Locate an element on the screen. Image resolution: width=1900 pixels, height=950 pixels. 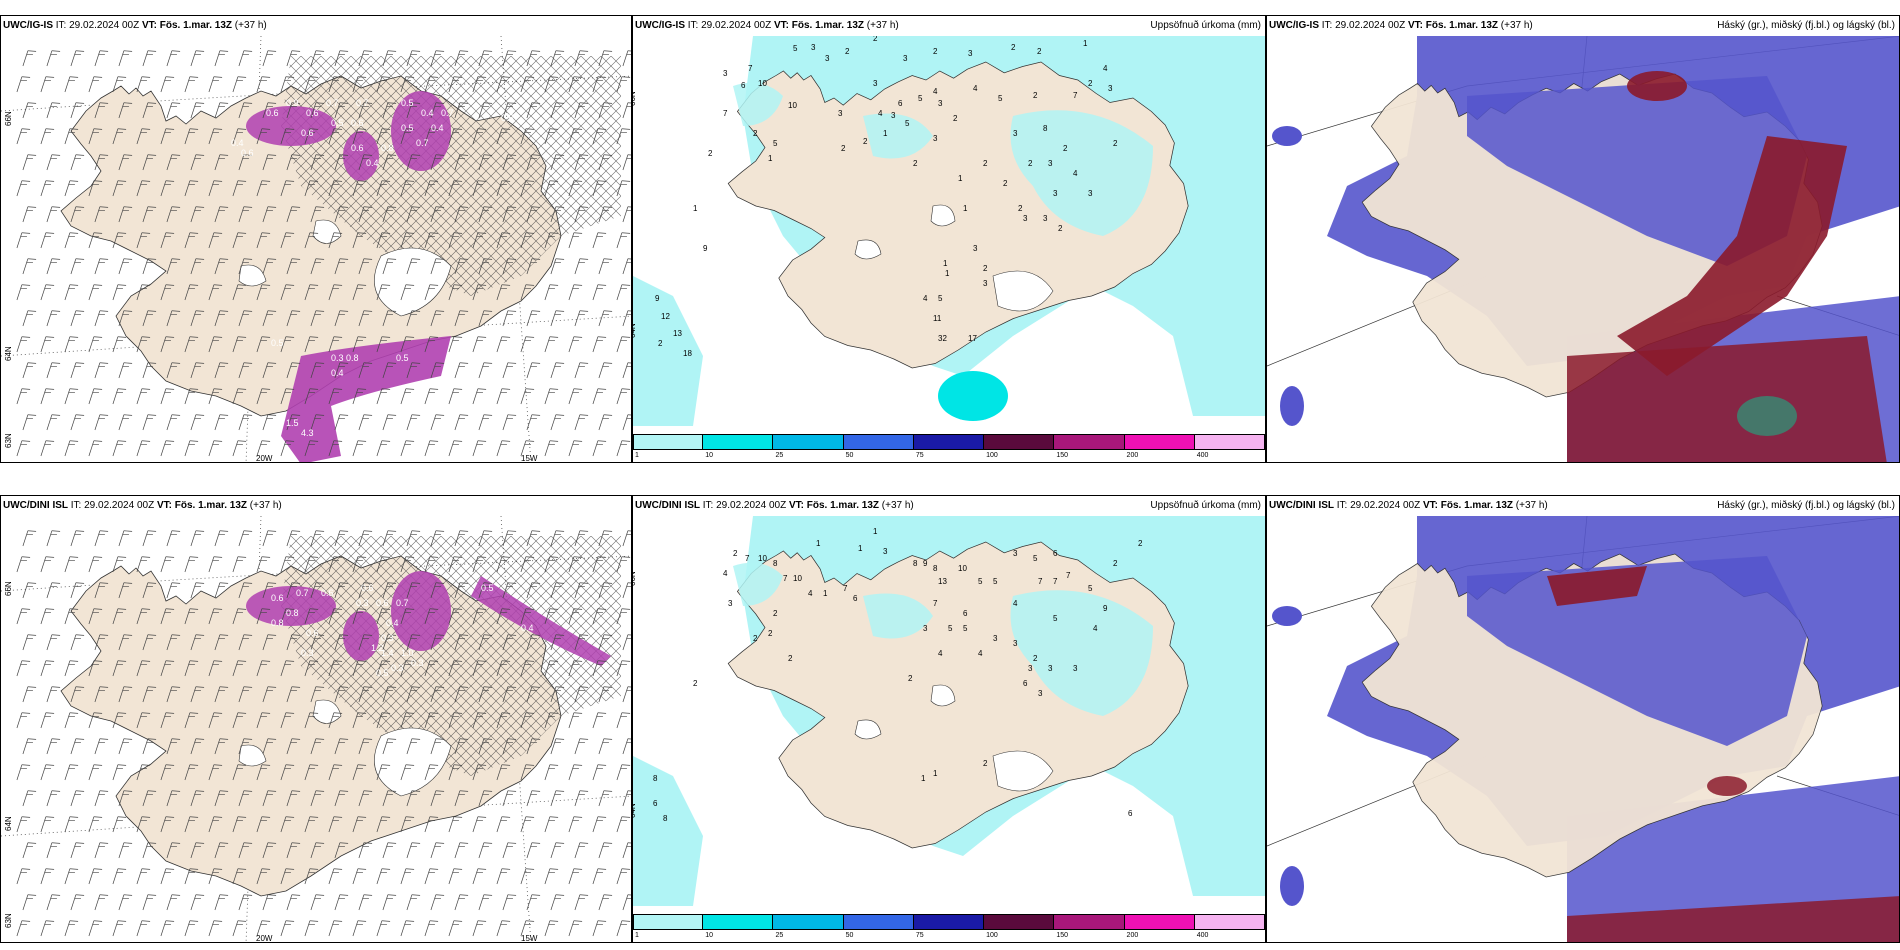
lon-label-15w: 15W is located at coordinates (529, 938).